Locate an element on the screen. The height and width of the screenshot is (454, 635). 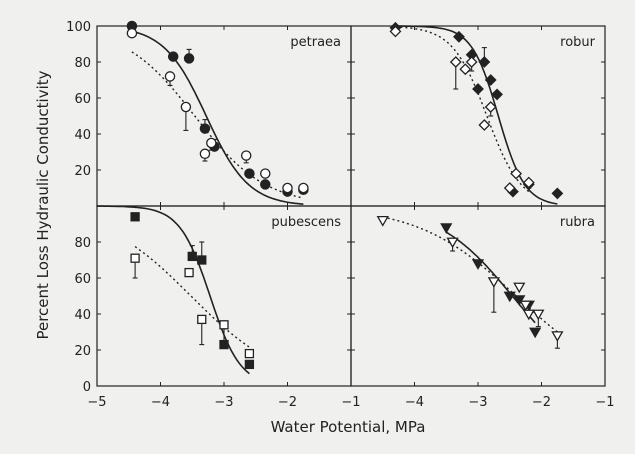
panel-label: rubra is located at coordinates (577, 222).